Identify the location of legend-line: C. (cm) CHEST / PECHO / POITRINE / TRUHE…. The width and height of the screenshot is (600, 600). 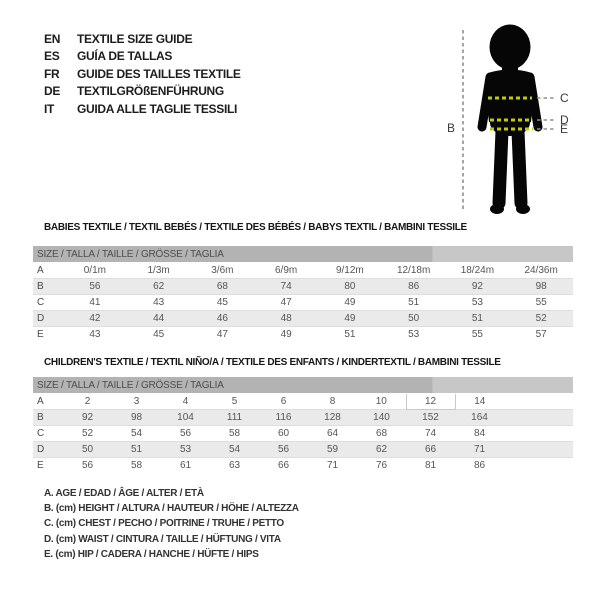
(164, 524).